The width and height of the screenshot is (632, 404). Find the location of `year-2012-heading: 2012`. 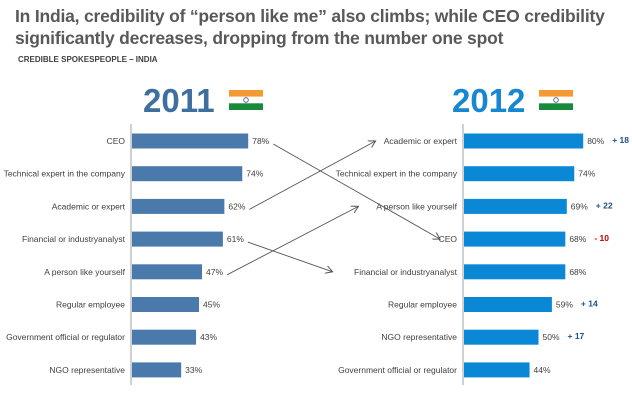

year-2012-heading: 2012 is located at coordinates (489, 100).